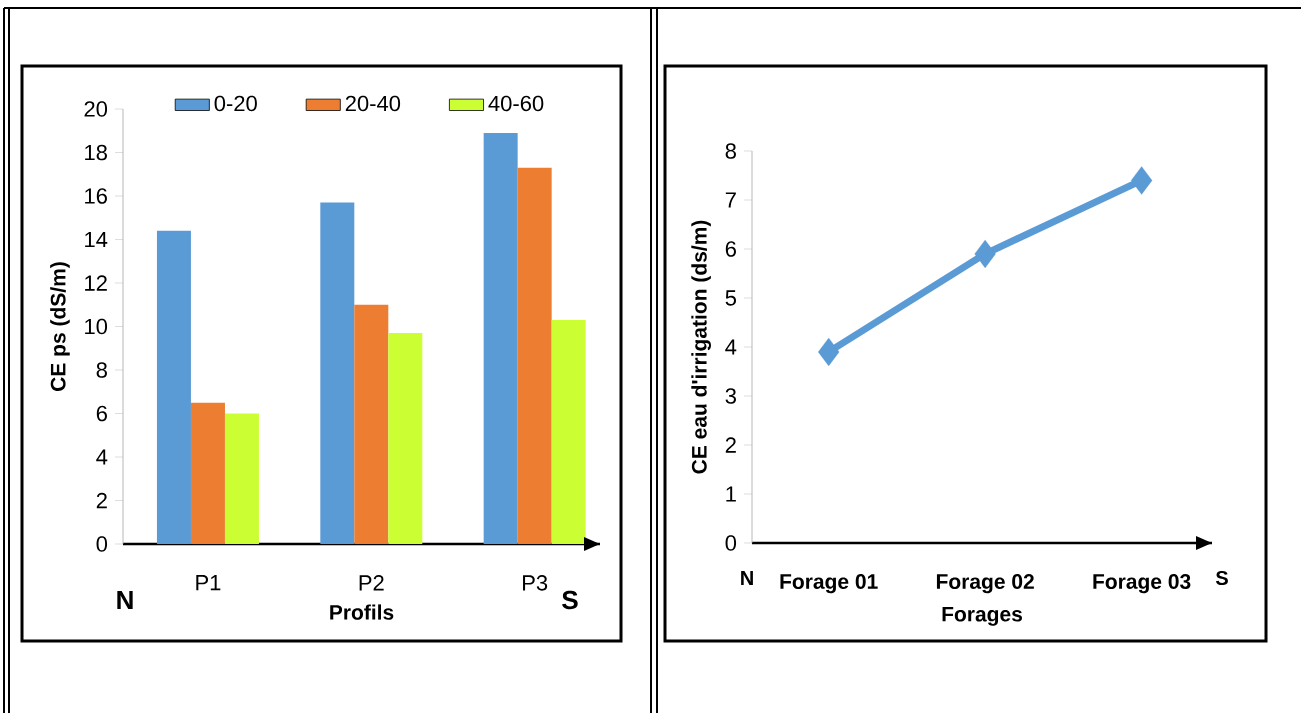 The image size is (1301, 713). Describe the element at coordinates (96, 196) in the screenshot. I see `y-tick-label: 16` at that location.